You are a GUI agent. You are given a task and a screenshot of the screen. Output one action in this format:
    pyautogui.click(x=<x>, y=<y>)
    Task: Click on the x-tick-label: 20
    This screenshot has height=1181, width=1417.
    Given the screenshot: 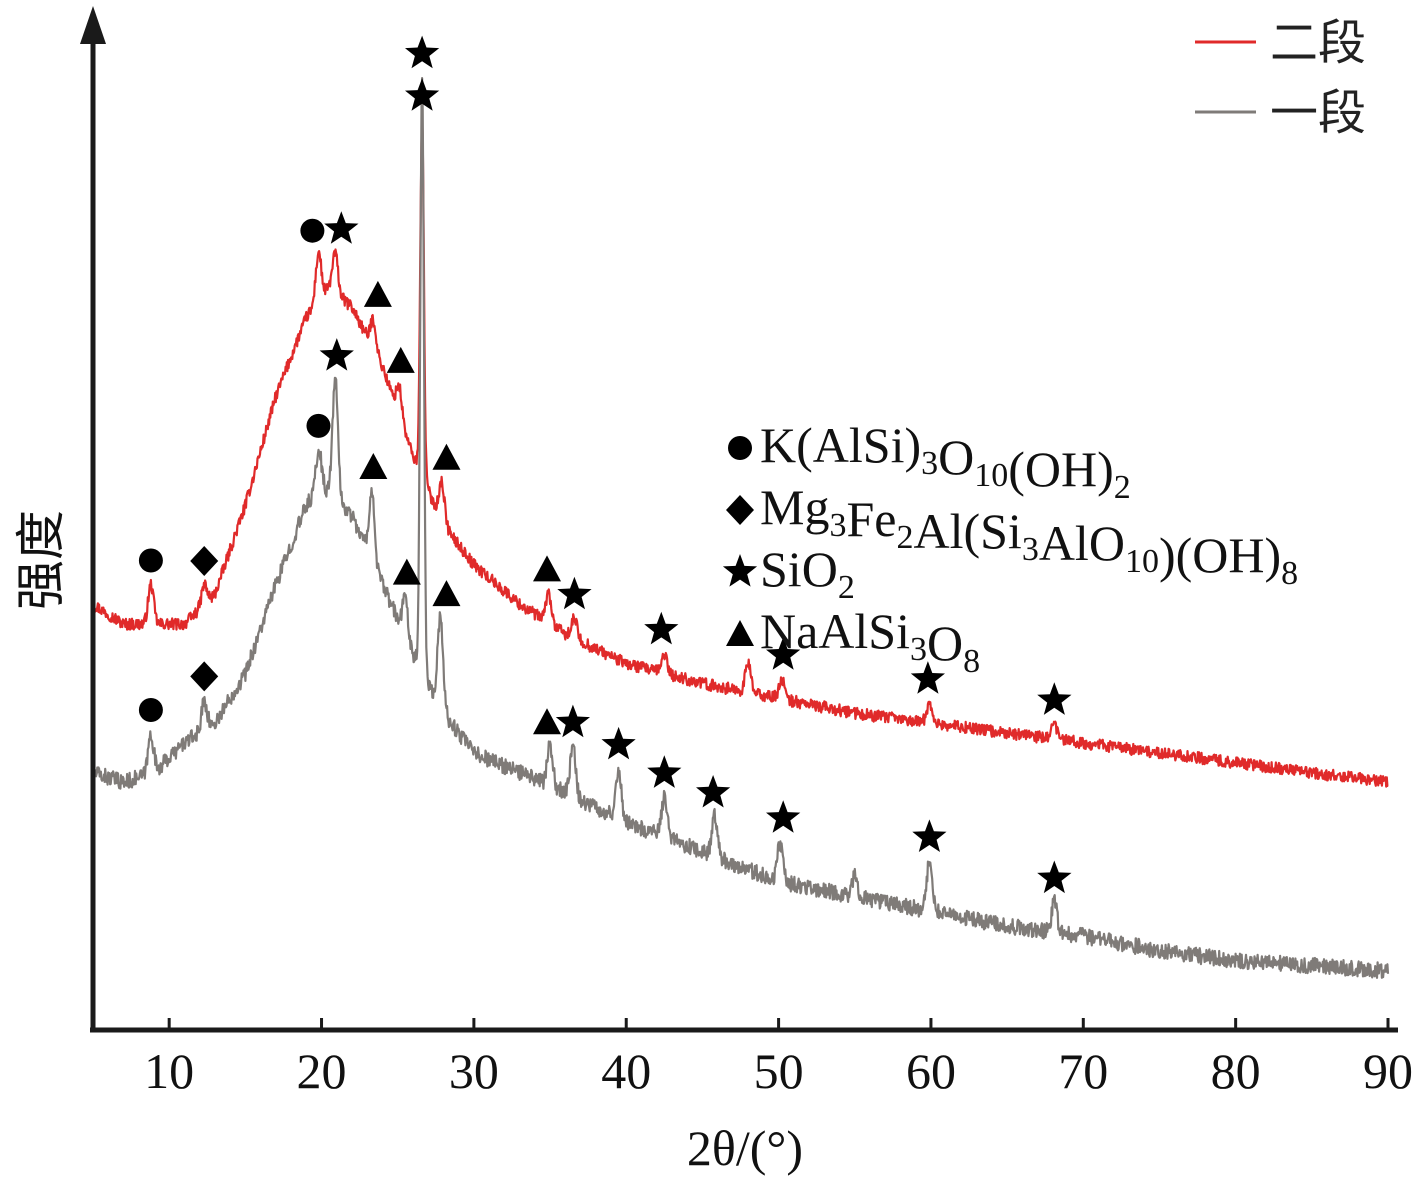 What is the action you would take?
    pyautogui.click(x=322, y=1071)
    